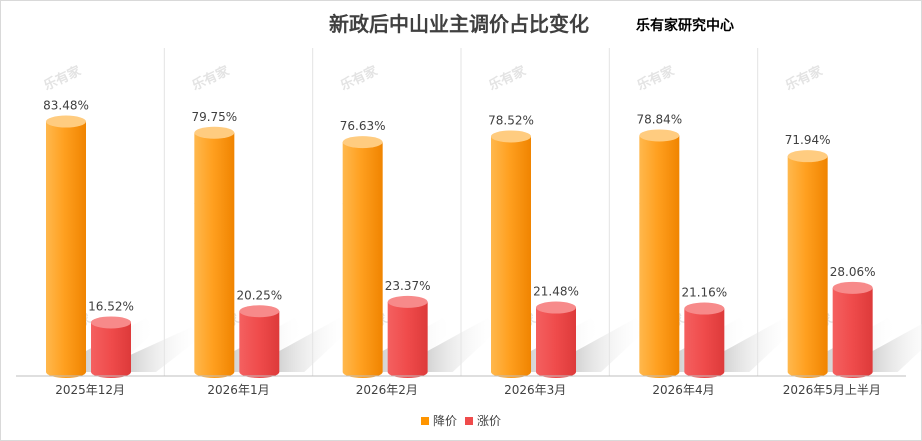 Image resolution: width=922 pixels, height=441 pixels. I want to click on data-label: 78.52%, so click(511, 120).